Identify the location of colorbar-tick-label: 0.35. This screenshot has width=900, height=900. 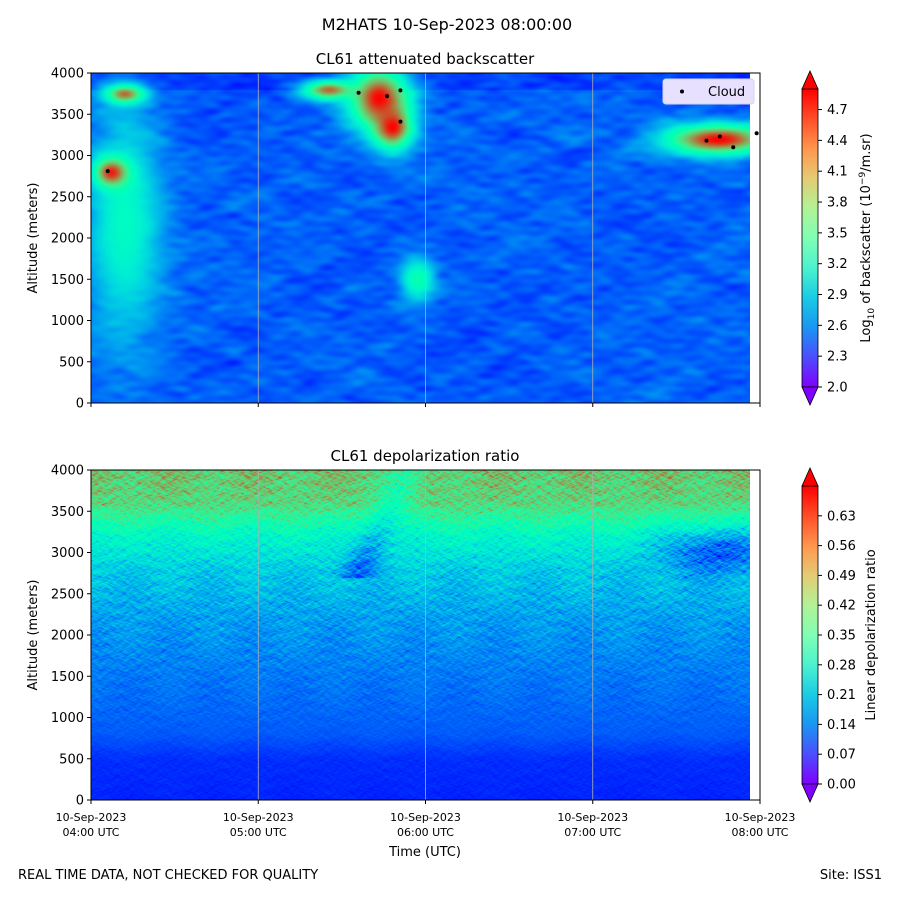
(841, 636).